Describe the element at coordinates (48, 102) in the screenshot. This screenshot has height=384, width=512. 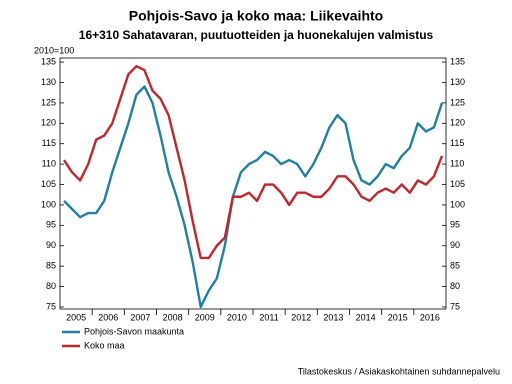
I see `y-tick-label: 125` at that location.